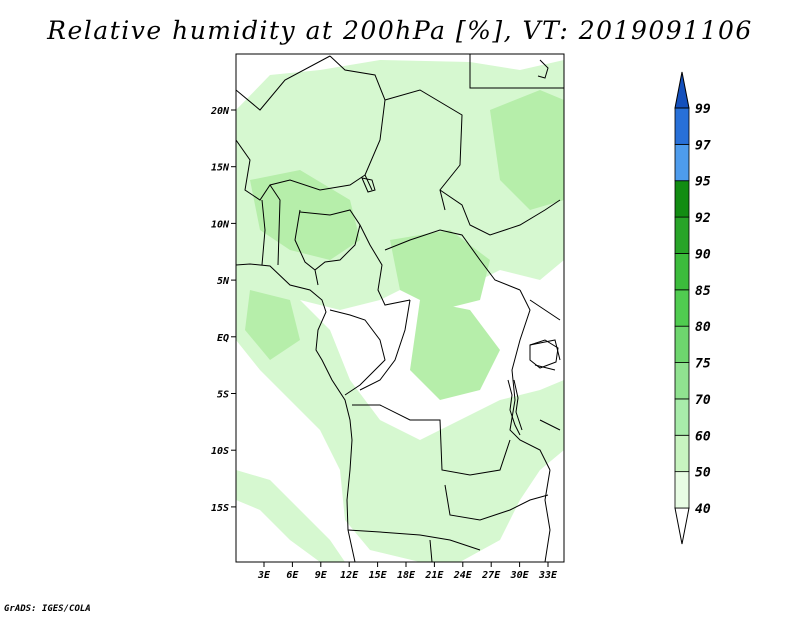 The height and width of the screenshot is (618, 800). Describe the element at coordinates (368, 185) in the screenshot. I see `lake-chad` at that location.